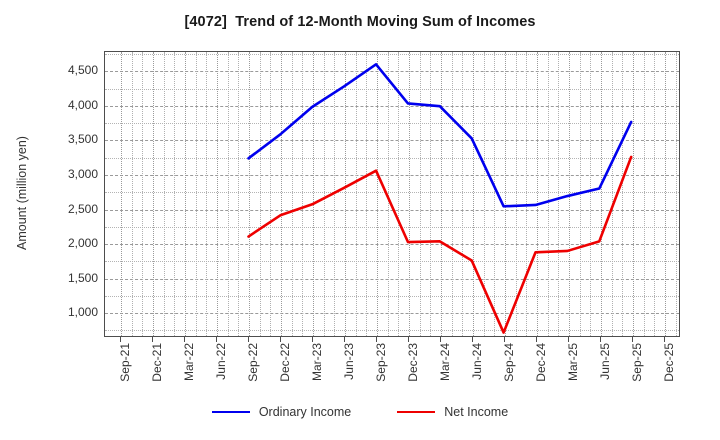 The width and height of the screenshot is (720, 440). I want to click on x-tick-label: Sep-24, so click(508, 362).